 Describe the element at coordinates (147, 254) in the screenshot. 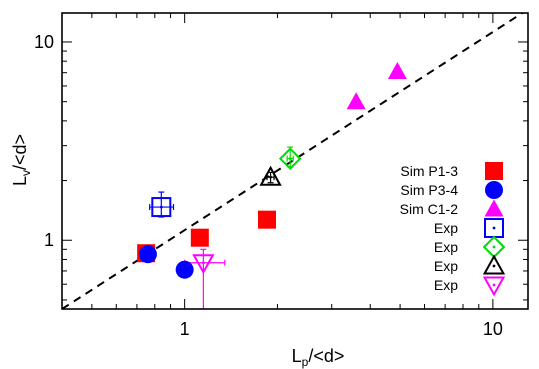

I see `data-point-s1-p0` at that location.